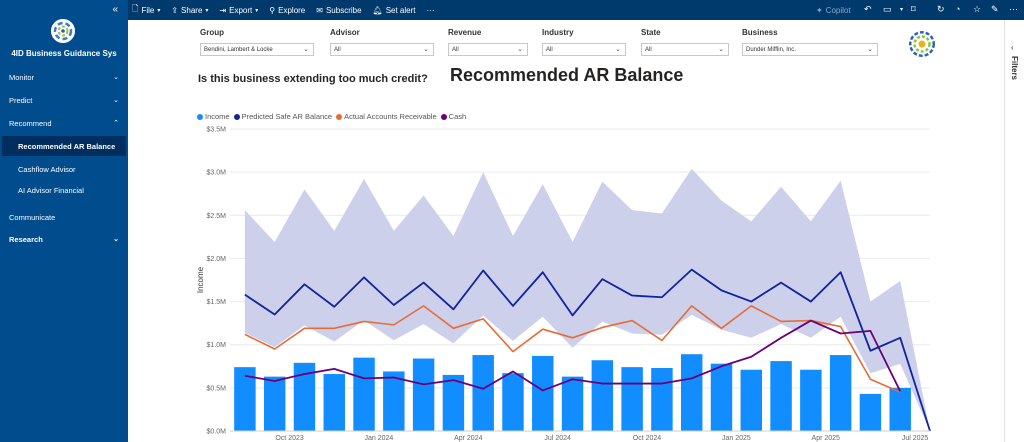 The height and width of the screenshot is (442, 1024). I want to click on slicer-label: Revenue, so click(465, 32).